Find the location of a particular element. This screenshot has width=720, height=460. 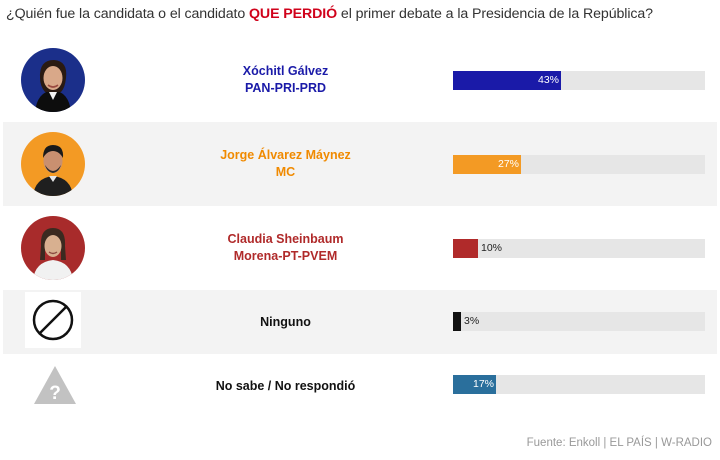

bar-label: No sabe / No respondió is located at coordinates (285, 386).